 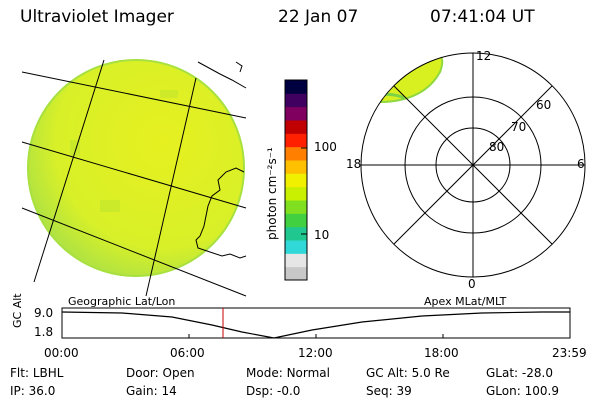 I want to click on instrument-title: Ultraviolet Imager, so click(x=97, y=17).